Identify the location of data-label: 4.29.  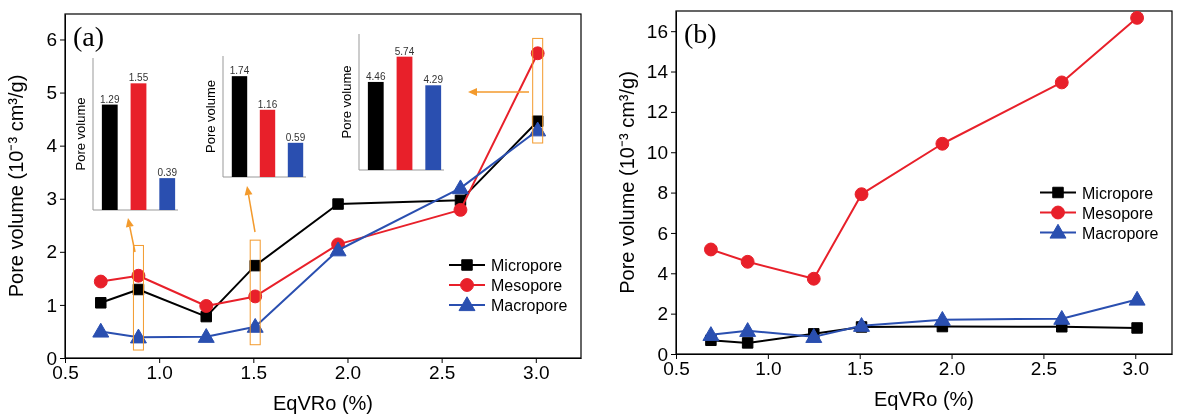
(433, 80).